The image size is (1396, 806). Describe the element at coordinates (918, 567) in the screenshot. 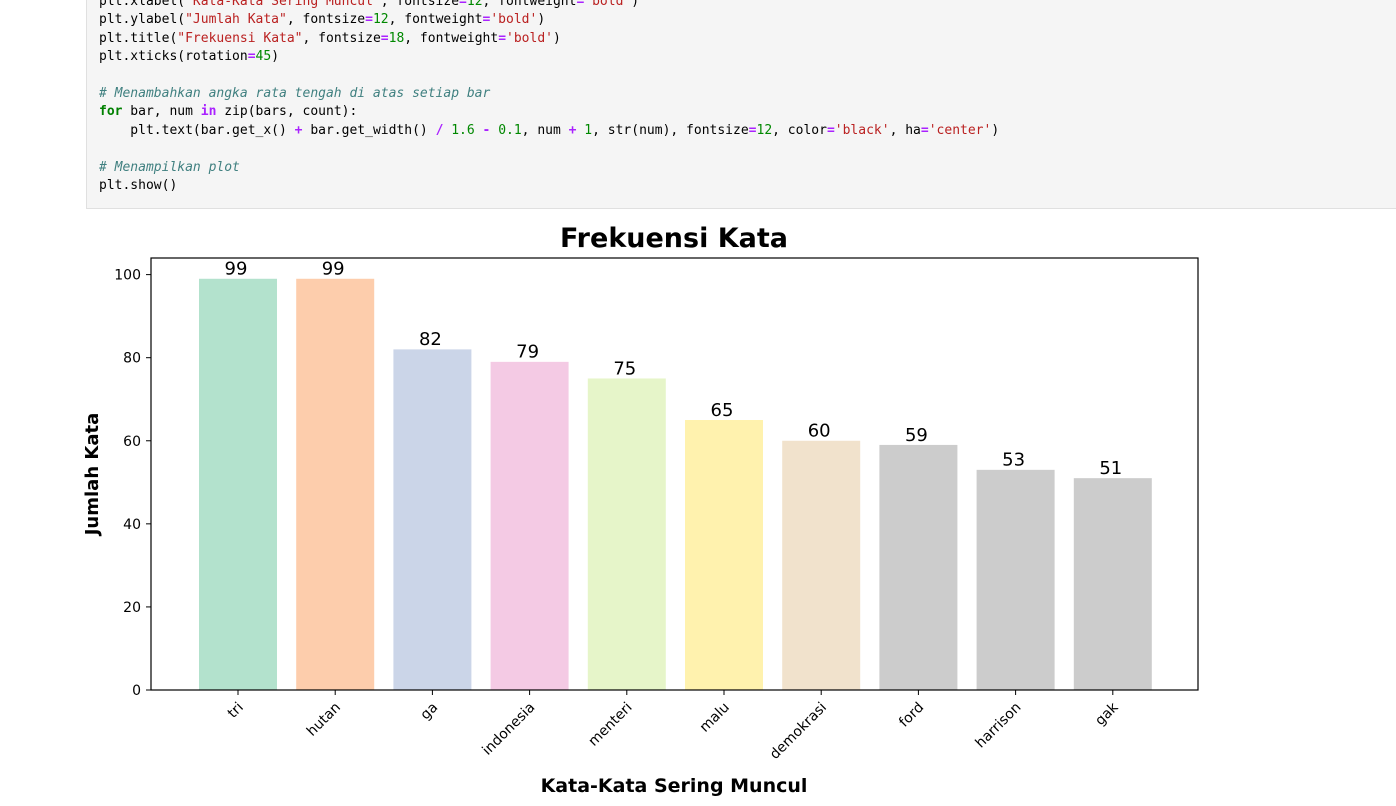

I see `bar-ford` at that location.